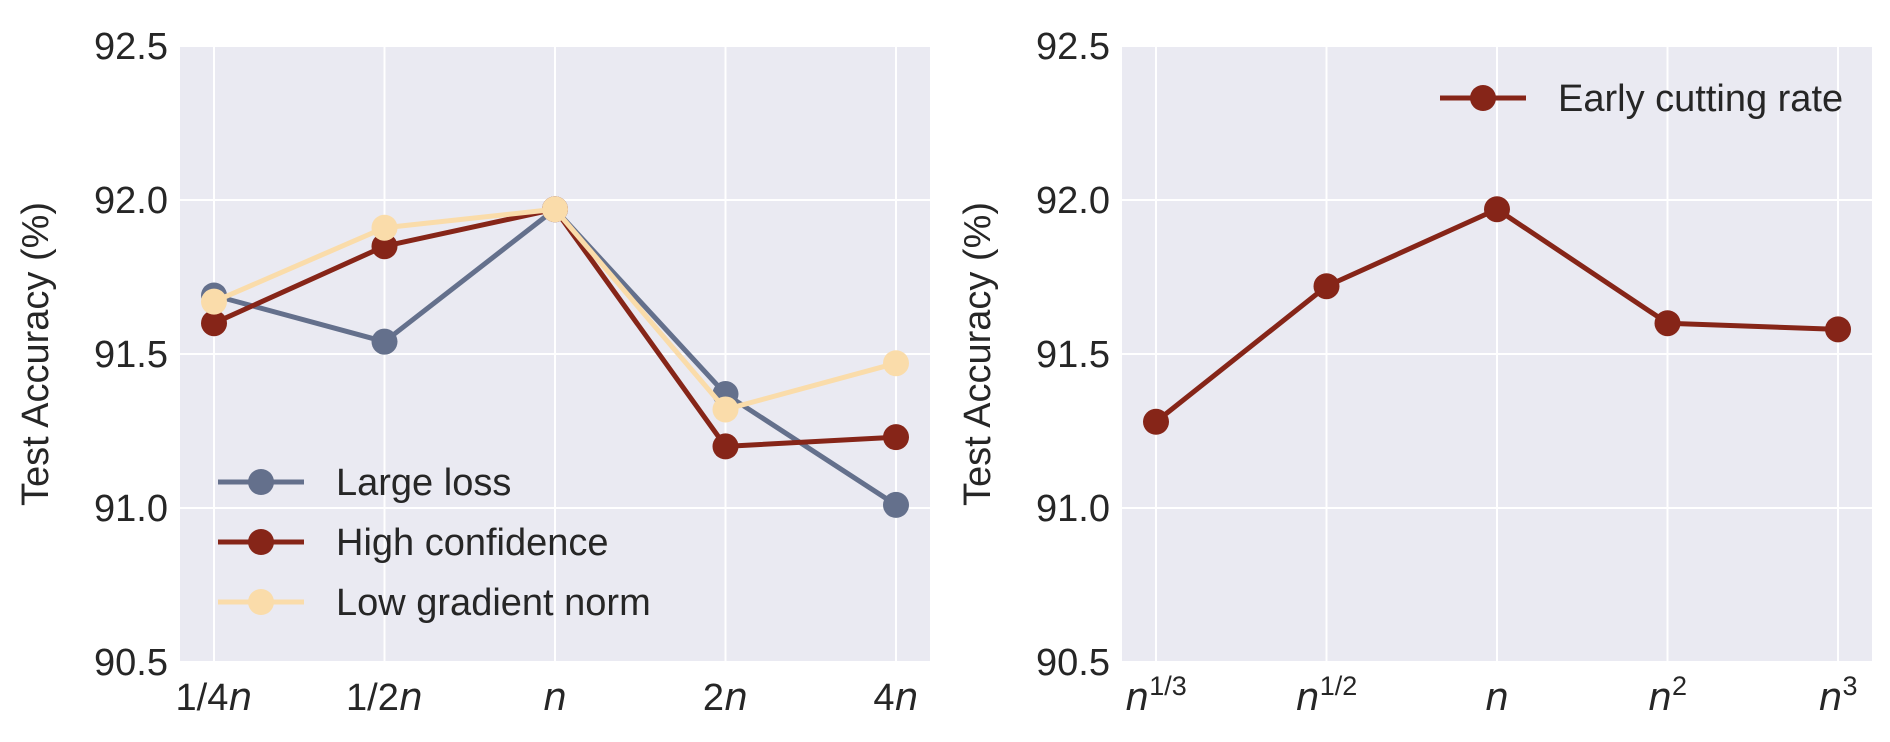 This screenshot has width=1890, height=742. What do you see at coordinates (1497, 315) in the screenshot?
I see `series-early-cutting-rate` at bounding box center [1497, 315].